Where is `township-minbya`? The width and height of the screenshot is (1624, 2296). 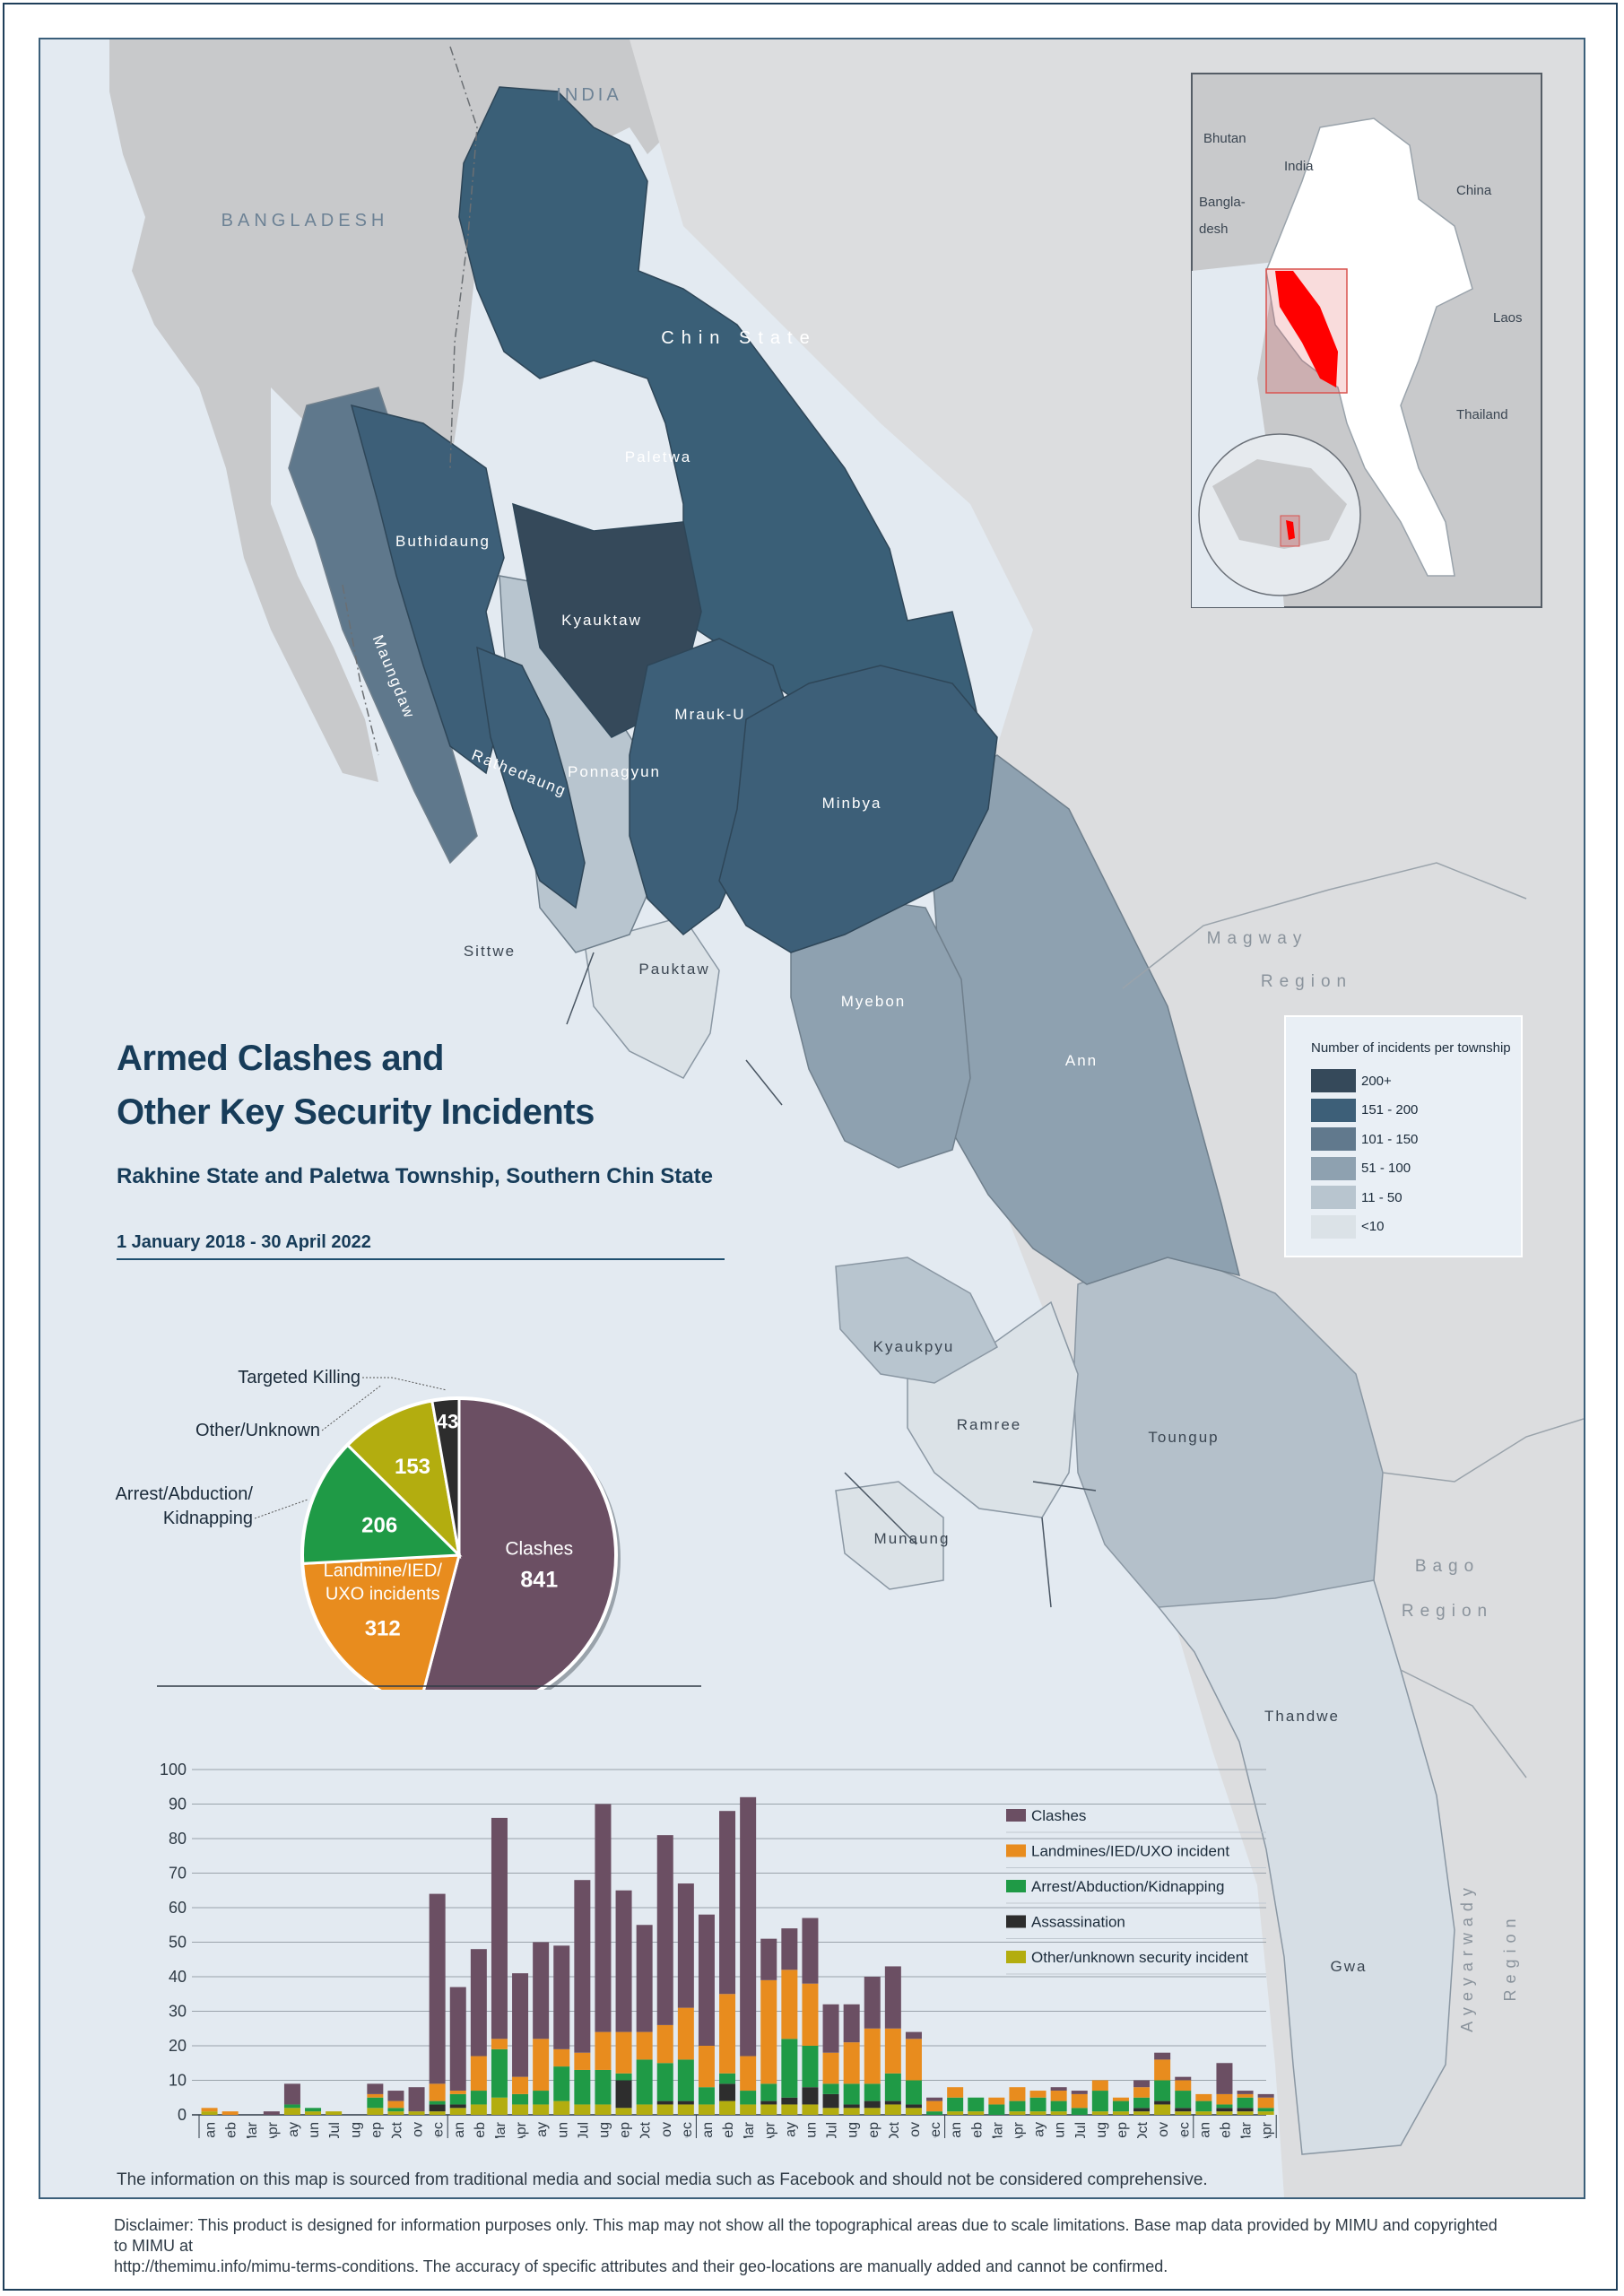 township-minbya is located at coordinates (858, 809).